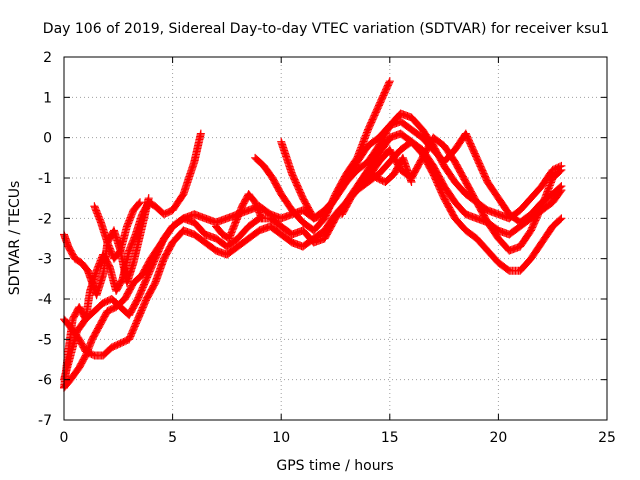 The width and height of the screenshot is (640, 480). Describe the element at coordinates (47, 58) in the screenshot. I see `y-tick-label: 2` at that location.